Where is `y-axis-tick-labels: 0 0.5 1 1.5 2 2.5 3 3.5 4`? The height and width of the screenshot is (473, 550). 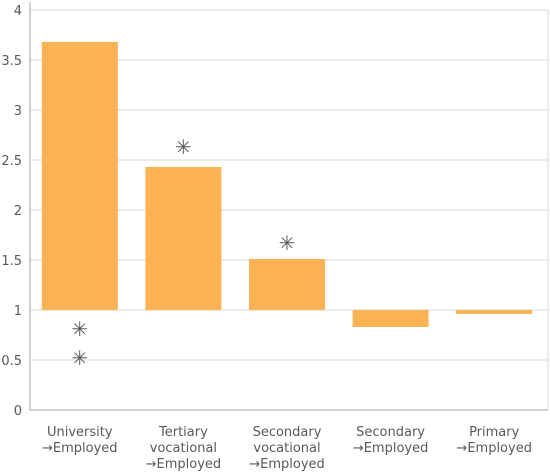
y-axis-tick-labels: 0 0.5 1 1.5 2 2.5 3 3.5 4 is located at coordinates (11, 211).